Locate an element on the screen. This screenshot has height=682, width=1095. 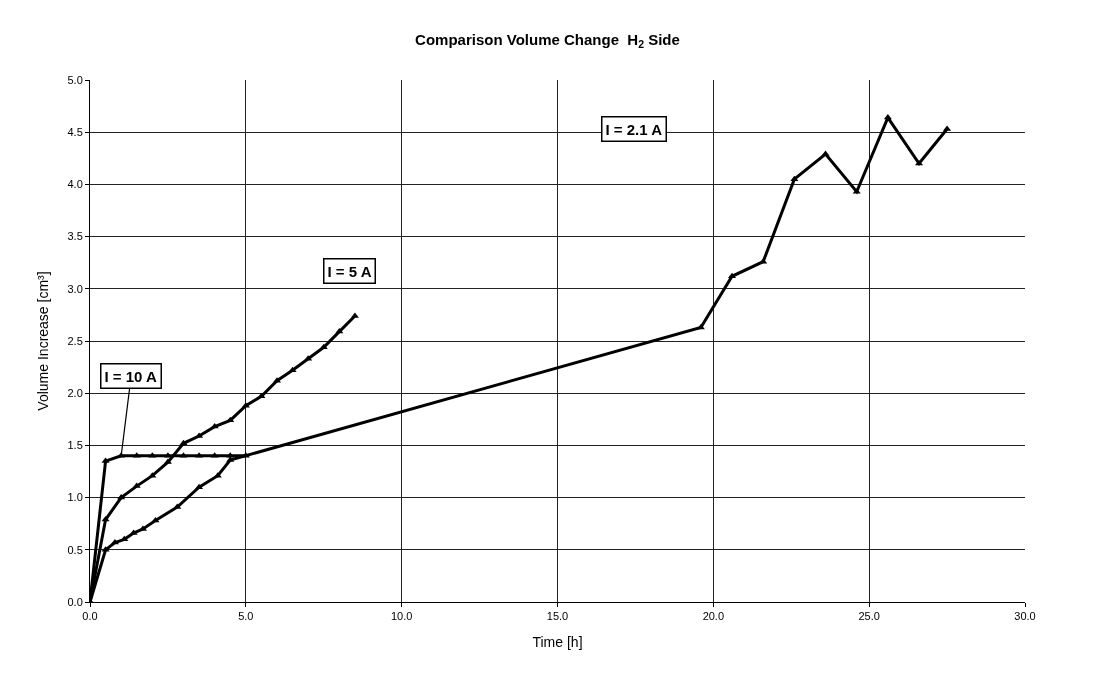
y-tick-label: 0.0 is located at coordinates (75, 601).